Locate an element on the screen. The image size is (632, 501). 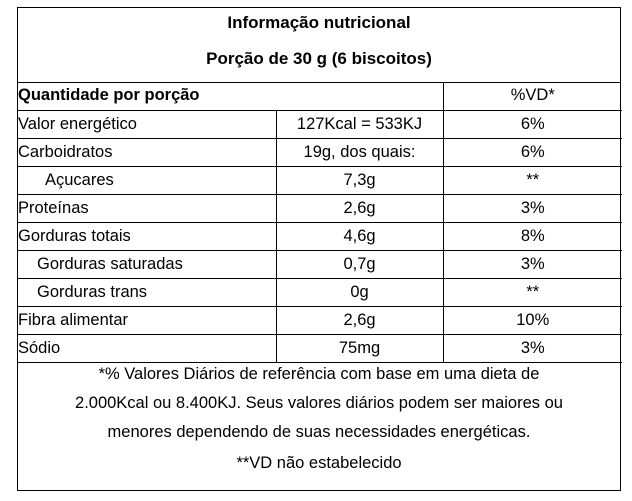
nutrient-vd: 10% is located at coordinates (532, 320).